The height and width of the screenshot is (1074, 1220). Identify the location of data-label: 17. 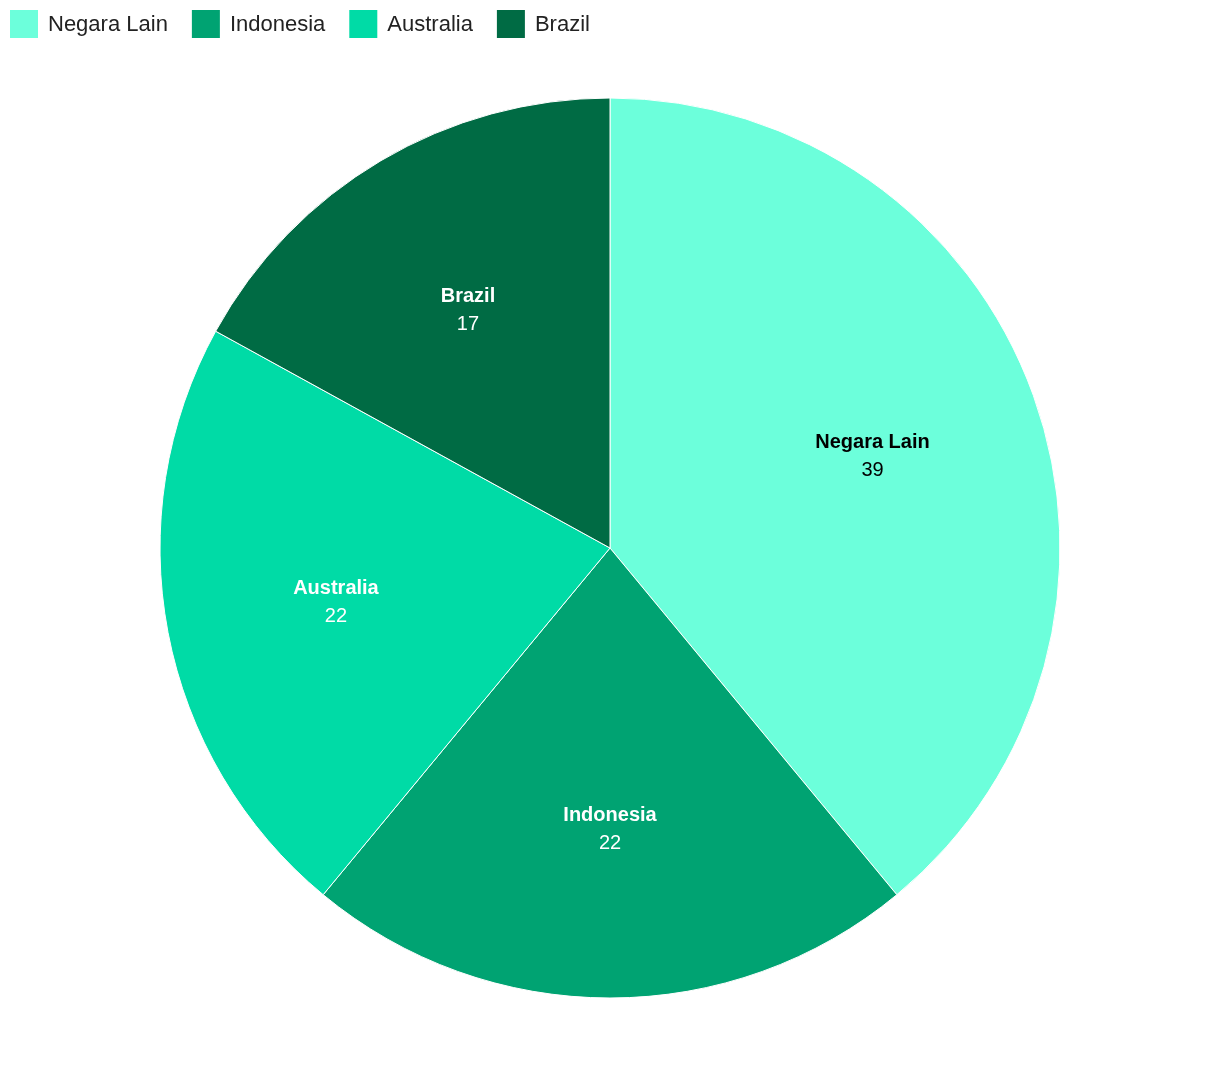
(468, 322).